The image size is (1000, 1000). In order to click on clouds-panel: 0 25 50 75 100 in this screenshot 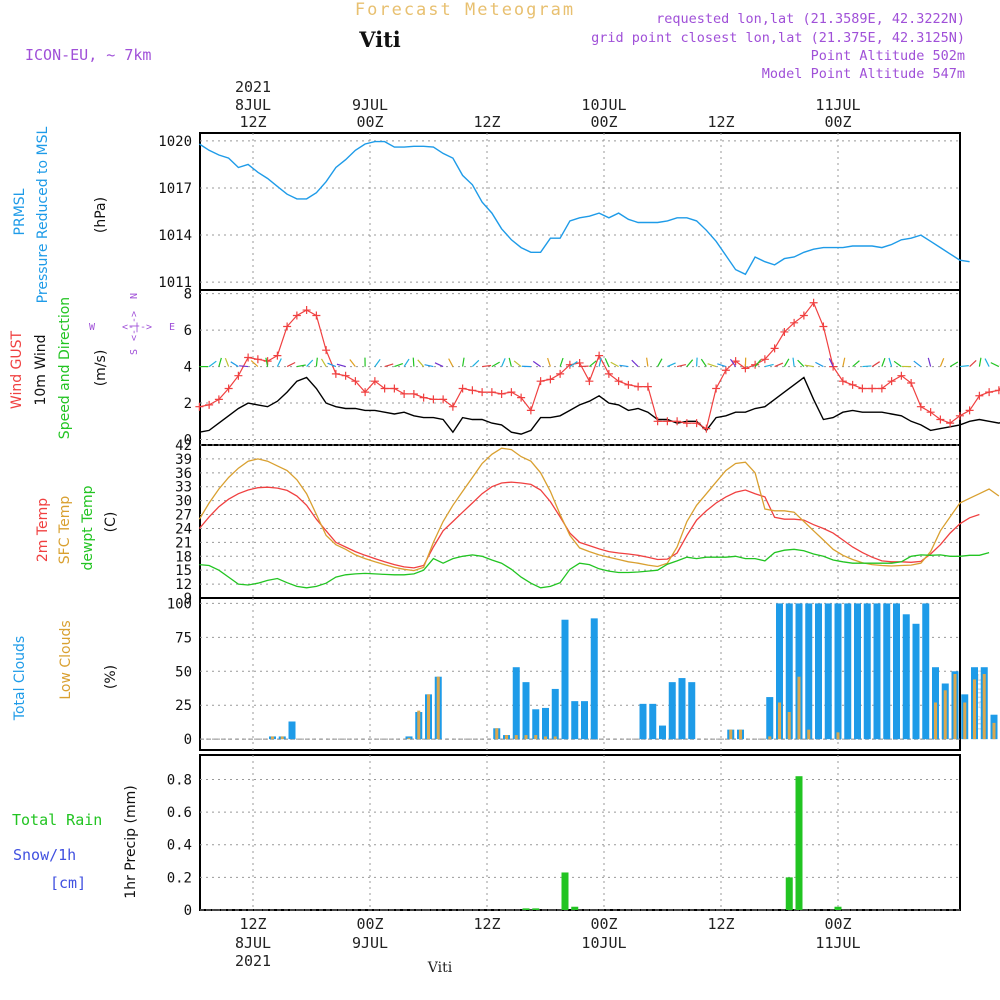, I will do `click(582, 673)`.